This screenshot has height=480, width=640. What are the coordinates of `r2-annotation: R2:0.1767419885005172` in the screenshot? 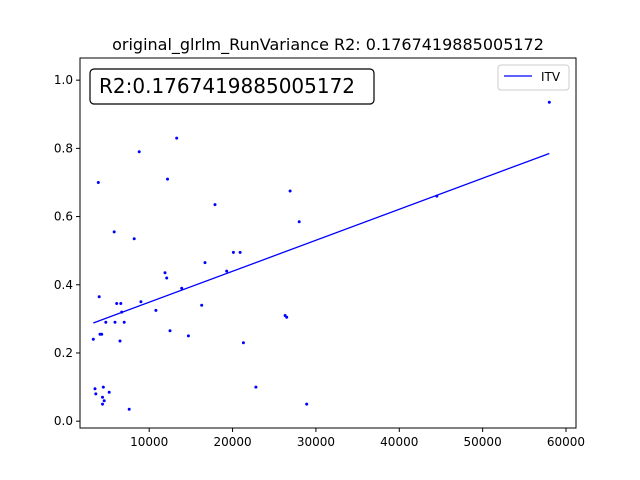 It's located at (232, 86).